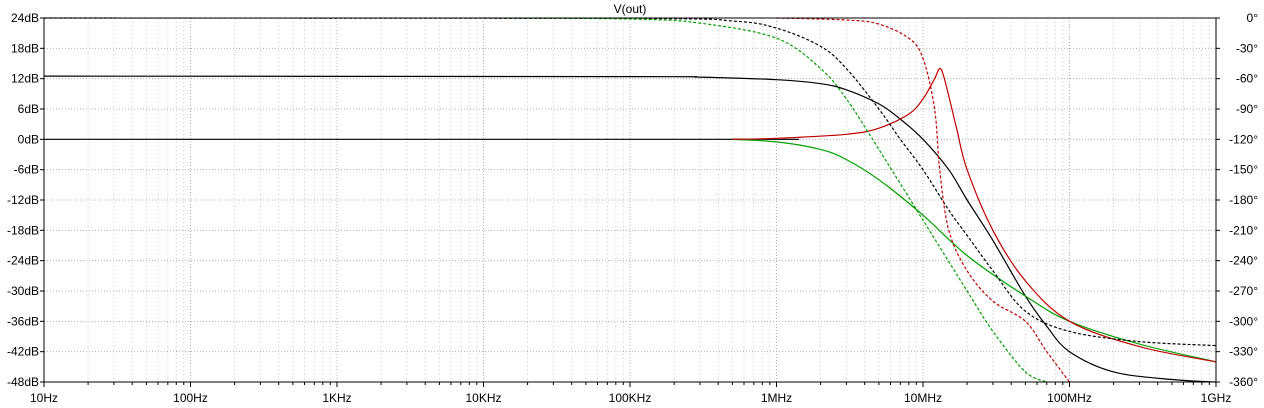 This screenshot has width=1264, height=408. I want to click on y-right-tick-label: -90°, so click(1247, 109).